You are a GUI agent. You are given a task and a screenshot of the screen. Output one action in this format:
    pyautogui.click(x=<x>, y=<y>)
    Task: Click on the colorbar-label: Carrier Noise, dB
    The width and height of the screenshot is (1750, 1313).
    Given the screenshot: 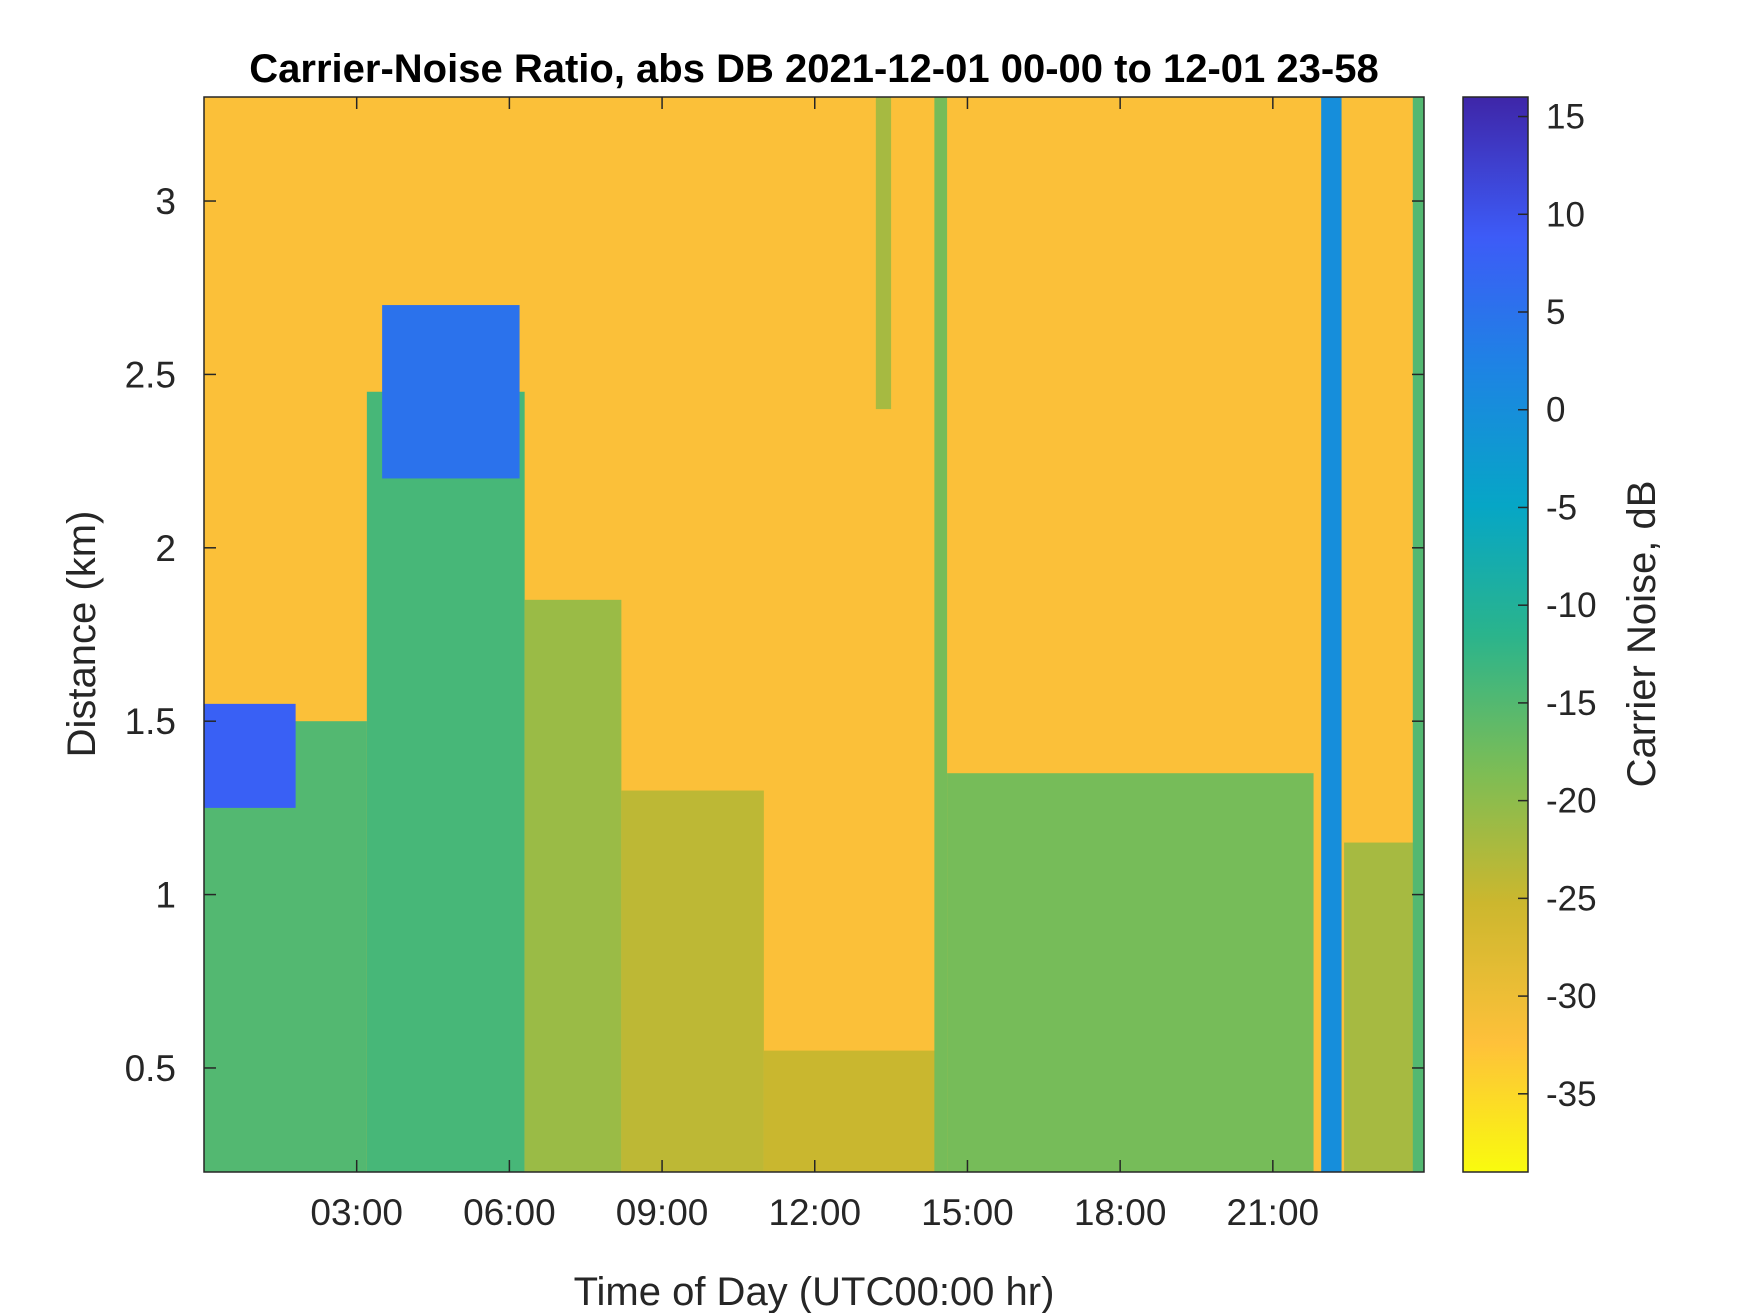 What is the action you would take?
    pyautogui.click(x=1642, y=634)
    